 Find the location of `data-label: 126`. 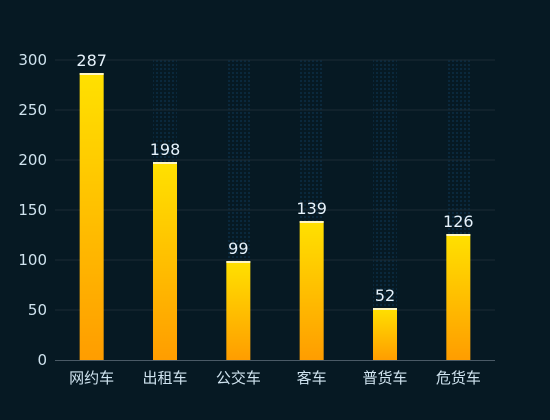

data-label: 126 is located at coordinates (458, 221).